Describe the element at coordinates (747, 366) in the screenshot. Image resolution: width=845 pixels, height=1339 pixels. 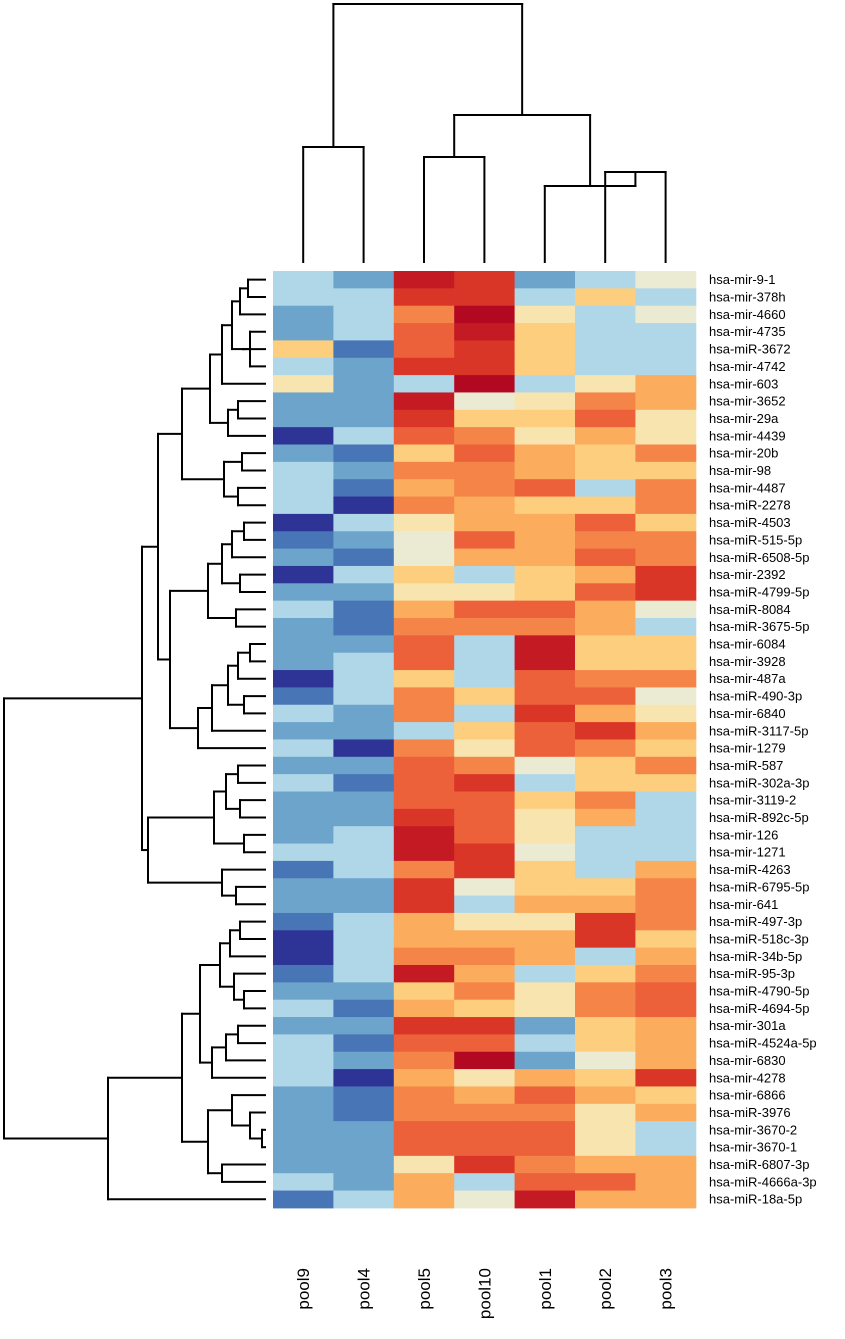
I see `row-label: hsa-mir-4742` at that location.